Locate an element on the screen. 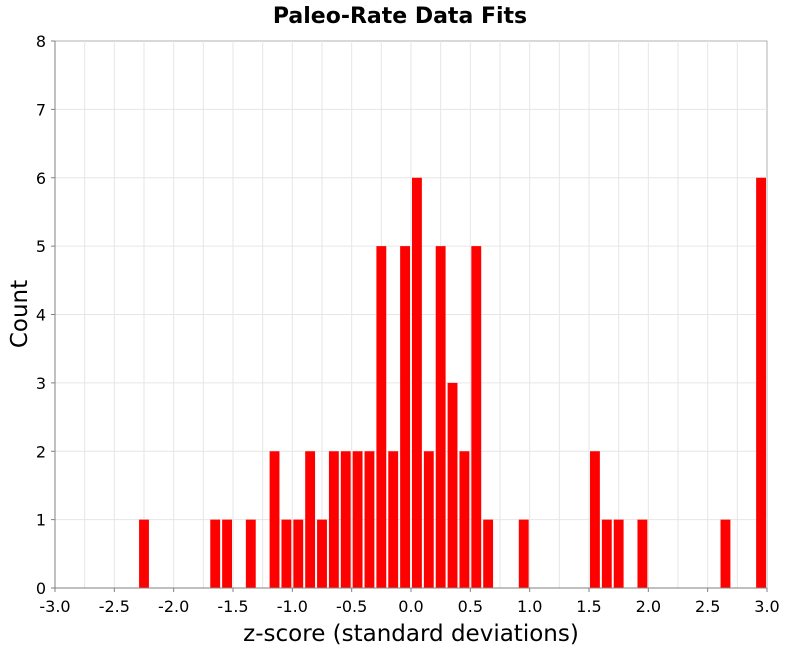  y-tick-label: 7 is located at coordinates (41, 109).